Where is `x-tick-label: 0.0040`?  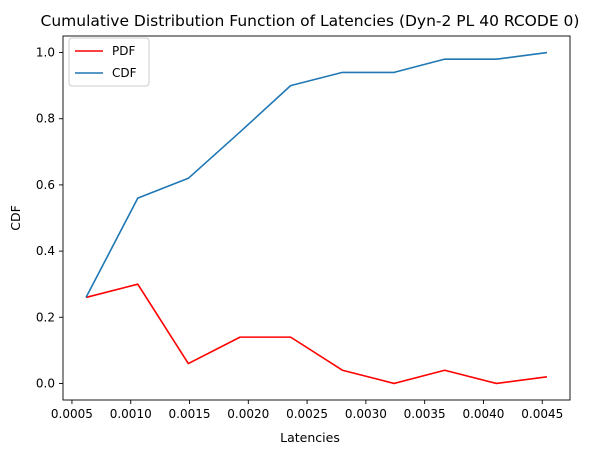 x-tick-label: 0.0040 is located at coordinates (483, 414).